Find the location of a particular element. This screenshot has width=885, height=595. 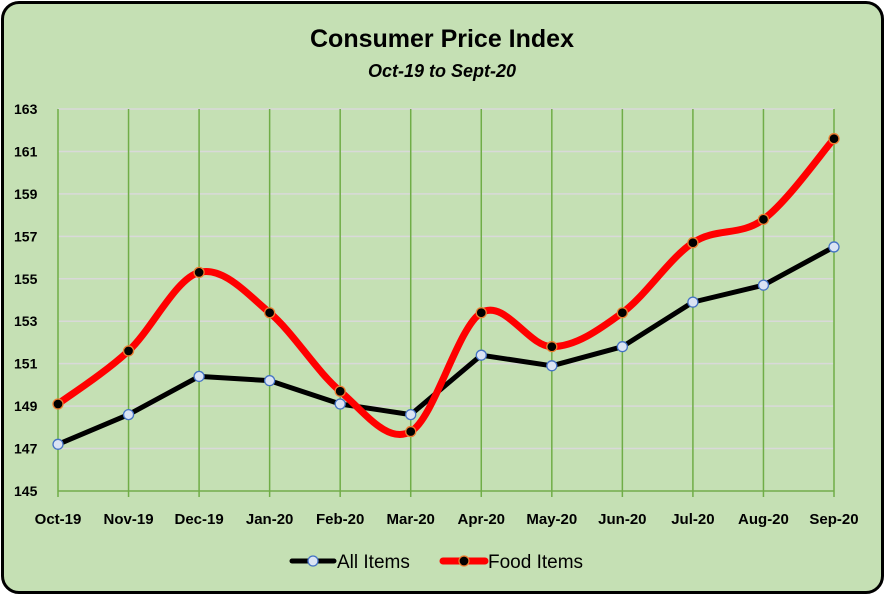

y-tick-label: 147 is located at coordinates (26, 449).